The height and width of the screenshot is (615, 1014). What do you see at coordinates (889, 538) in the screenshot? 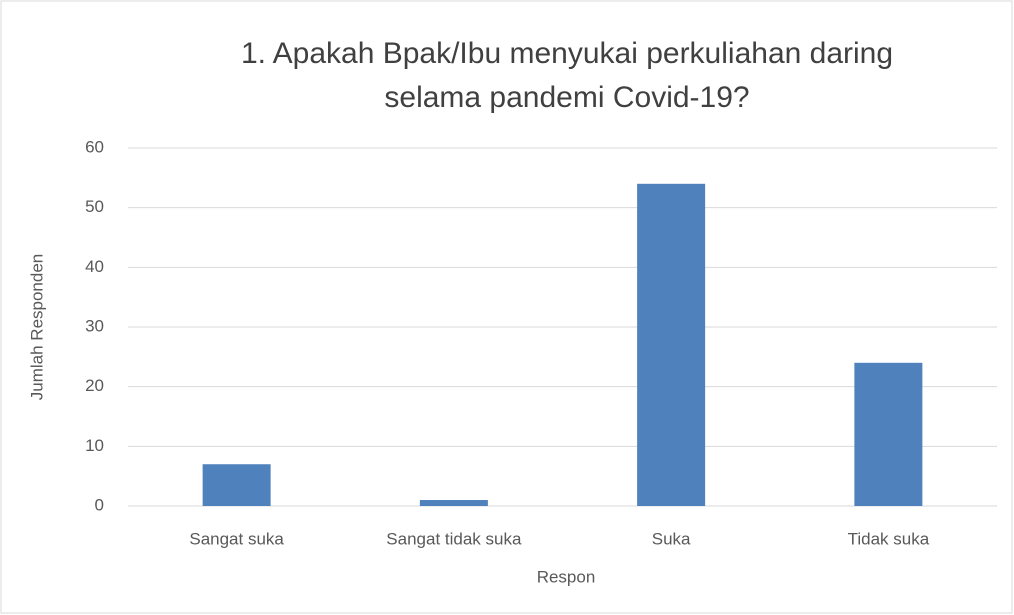
I see `x-tick-label: Tidak suka` at bounding box center [889, 538].